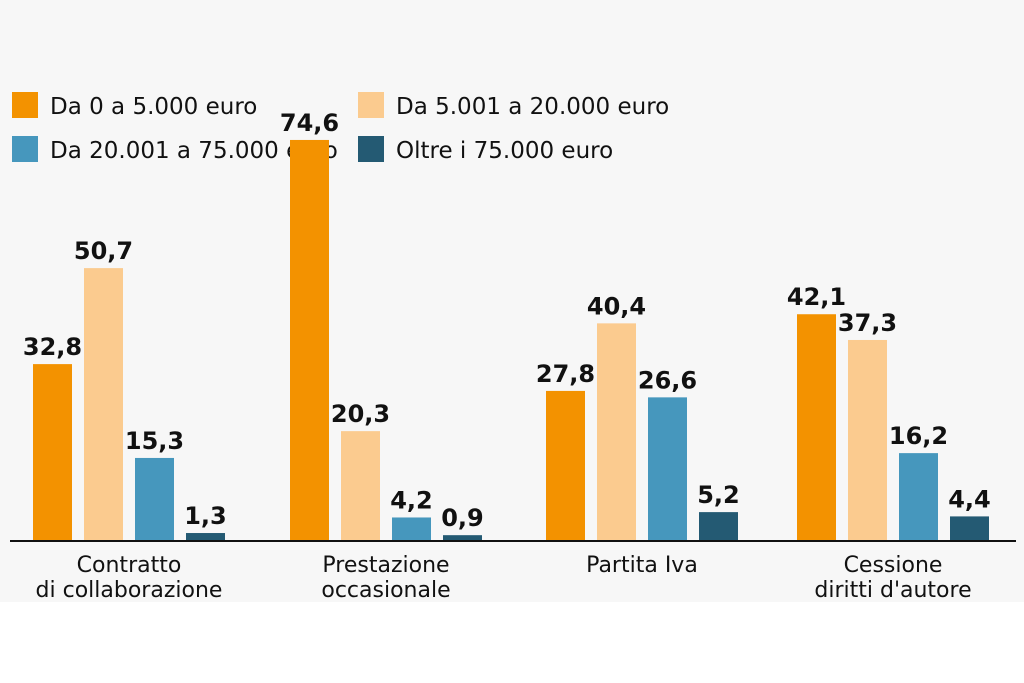 This screenshot has width=1024, height=683. I want to click on value-label-3-3: 26,6, so click(667, 380).